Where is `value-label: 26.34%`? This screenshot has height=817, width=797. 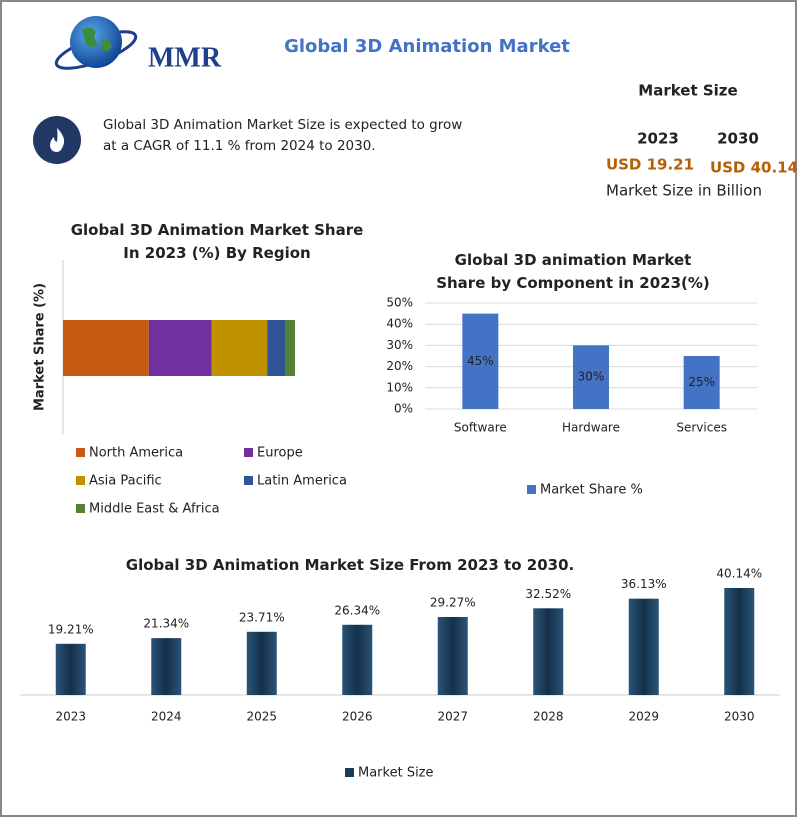 value-label: 26.34% is located at coordinates (357, 610).